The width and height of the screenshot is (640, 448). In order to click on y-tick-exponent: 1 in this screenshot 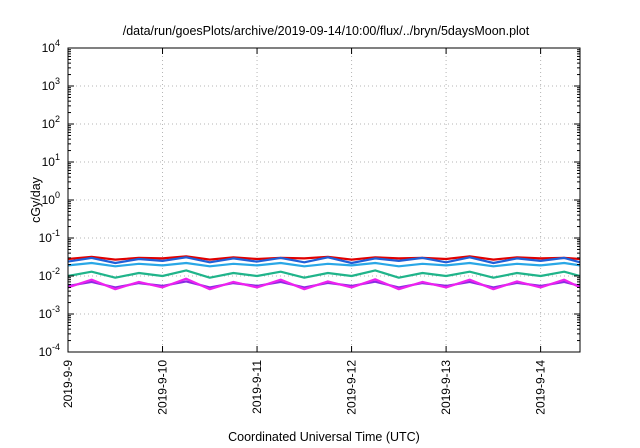, I will do `click(57, 157)`.